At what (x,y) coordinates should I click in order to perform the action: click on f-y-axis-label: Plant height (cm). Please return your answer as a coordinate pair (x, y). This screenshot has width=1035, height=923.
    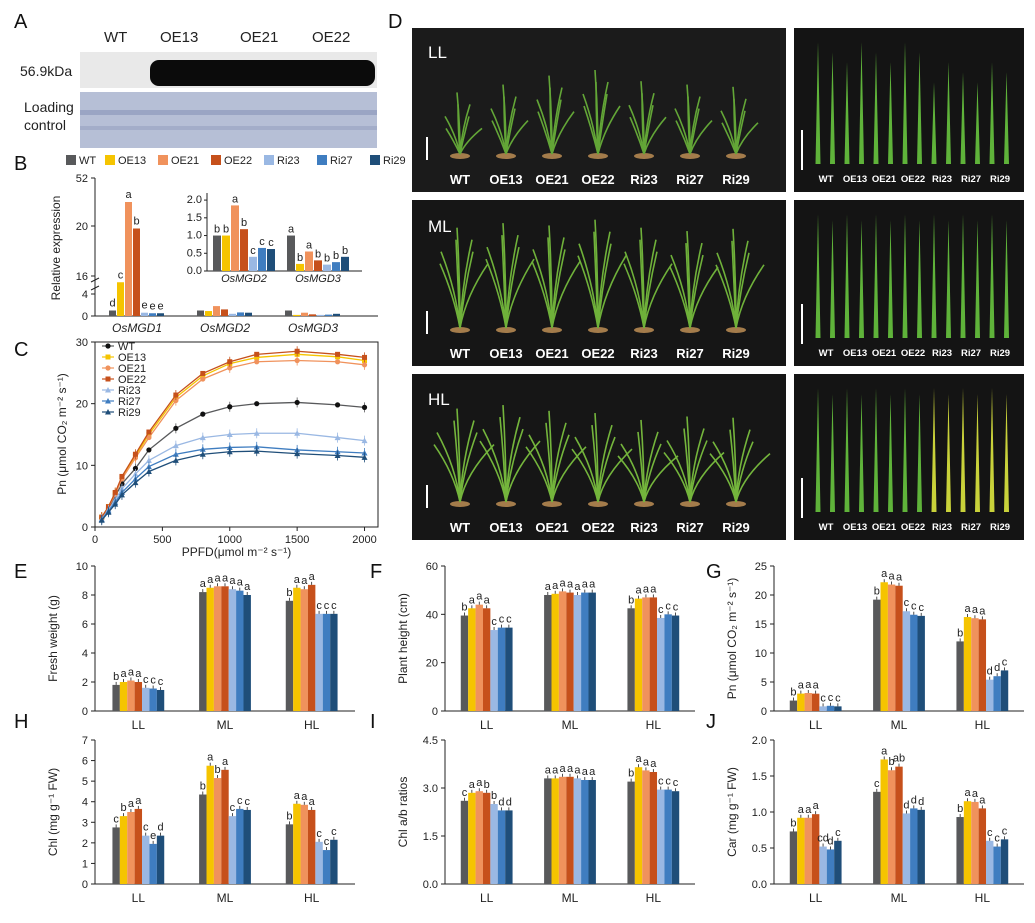
    Looking at the image, I should click on (403, 638).